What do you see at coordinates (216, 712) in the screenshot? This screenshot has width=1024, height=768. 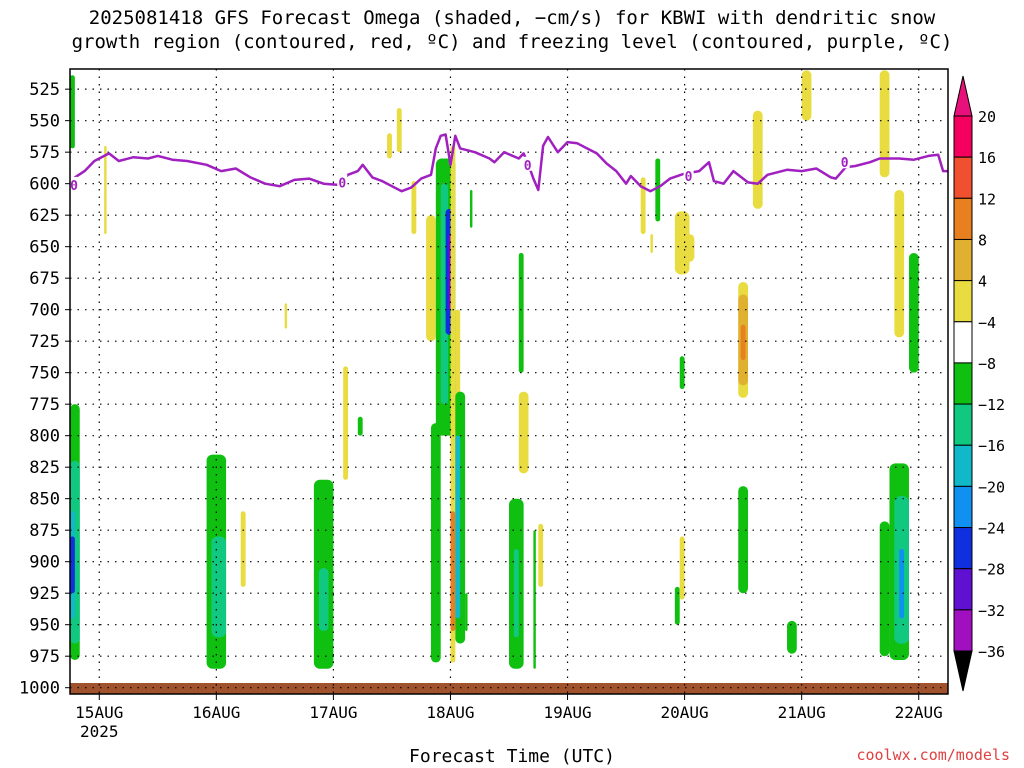 I see `x-tick-label-1: 16AUG` at bounding box center [216, 712].